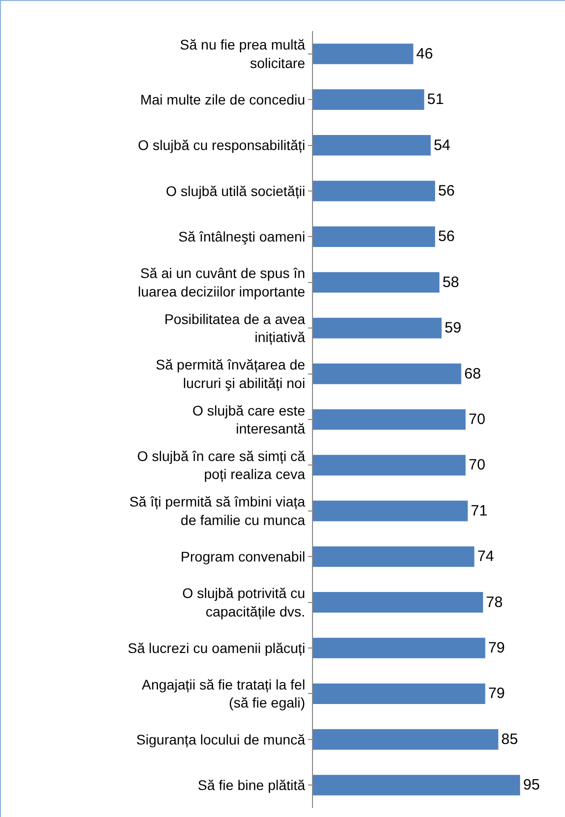 The height and width of the screenshot is (817, 565). I want to click on data-label: 71, so click(479, 511).